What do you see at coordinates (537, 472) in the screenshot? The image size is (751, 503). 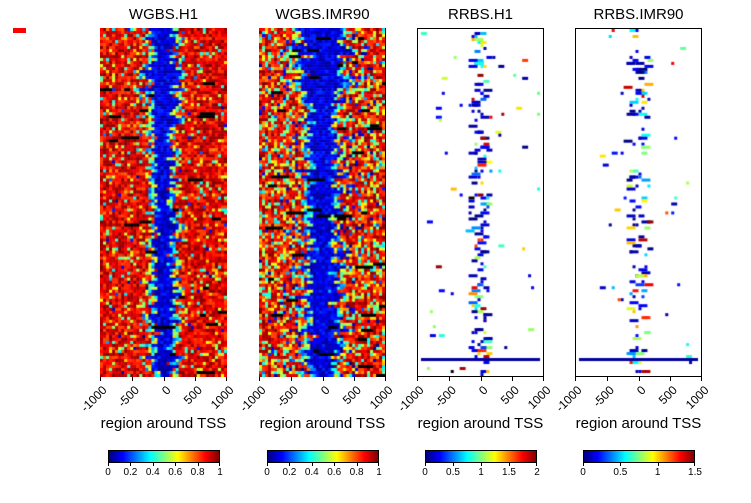 I see `colorbar-tick-label: 2` at bounding box center [537, 472].